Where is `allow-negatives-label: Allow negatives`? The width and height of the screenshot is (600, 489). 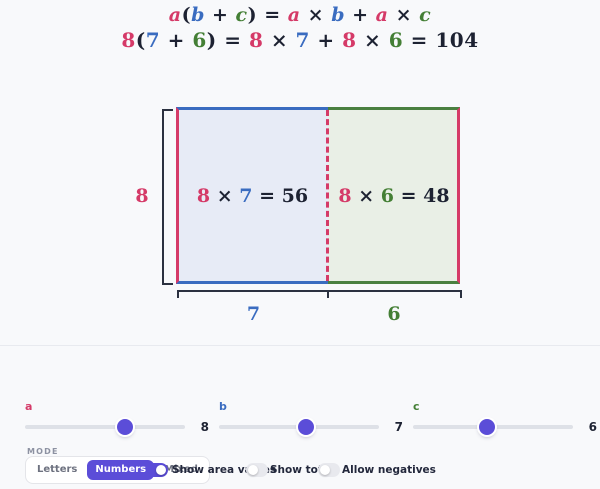 allow-negatives-label: Allow negatives is located at coordinates (389, 470).